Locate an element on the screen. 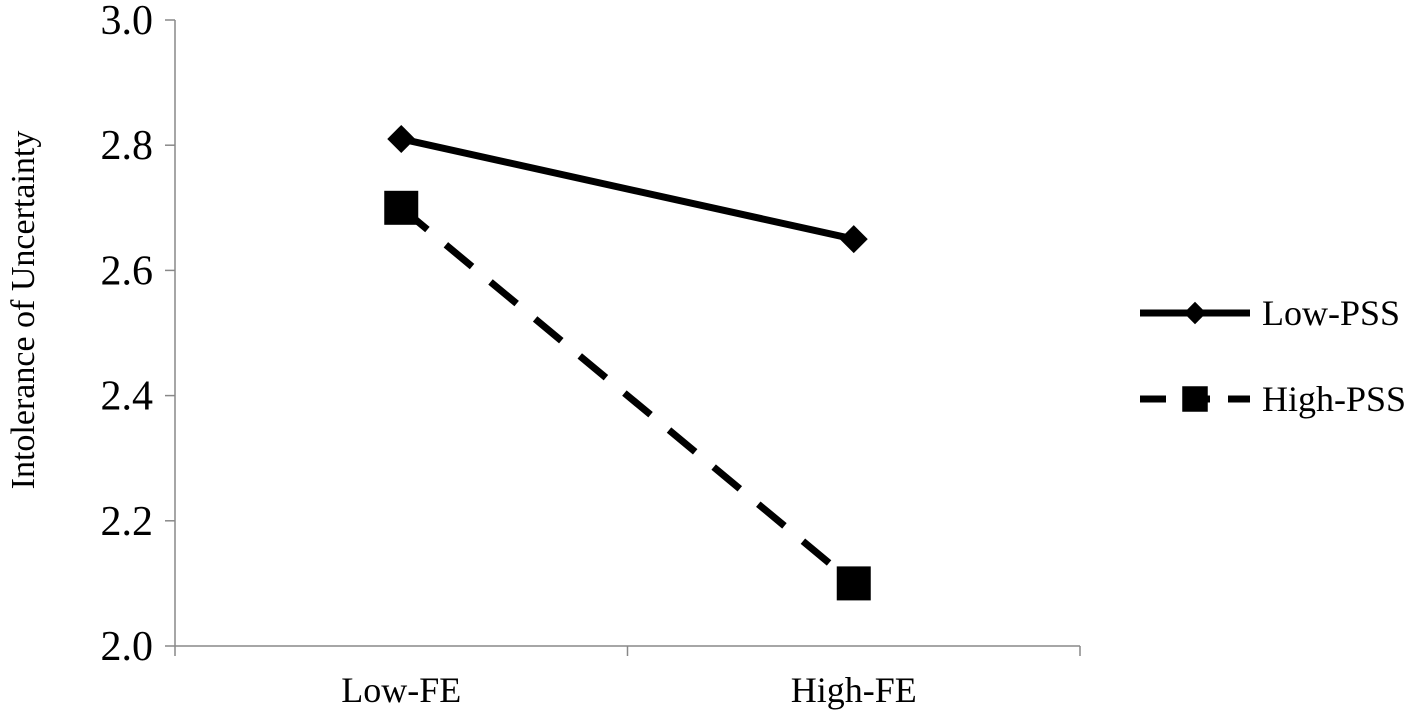  legend-item: High-PSS is located at coordinates (1273, 399).